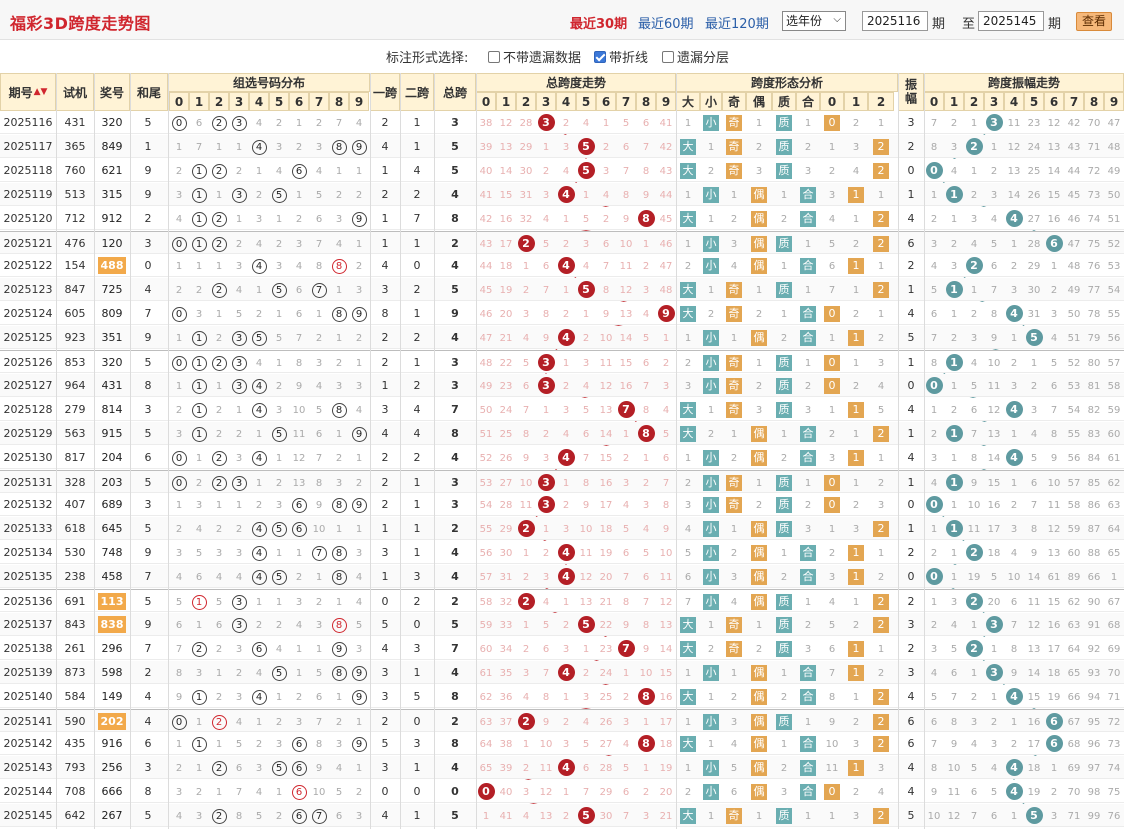 Image resolution: width=1124 pixels, height=829 pixels. What do you see at coordinates (566, 528) in the screenshot?
I see `trend-cell: 3` at bounding box center [566, 528].